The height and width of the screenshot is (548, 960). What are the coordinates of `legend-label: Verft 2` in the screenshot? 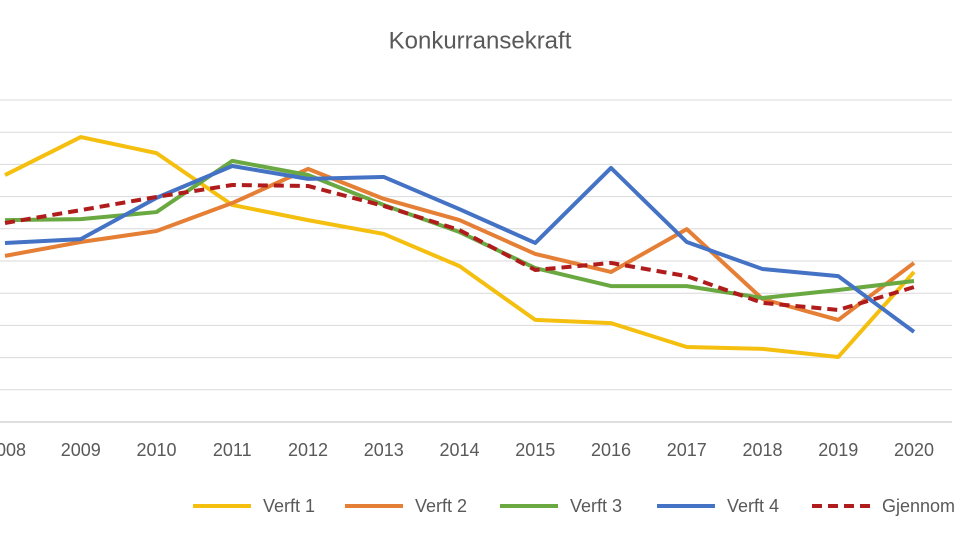 It's located at (441, 506).